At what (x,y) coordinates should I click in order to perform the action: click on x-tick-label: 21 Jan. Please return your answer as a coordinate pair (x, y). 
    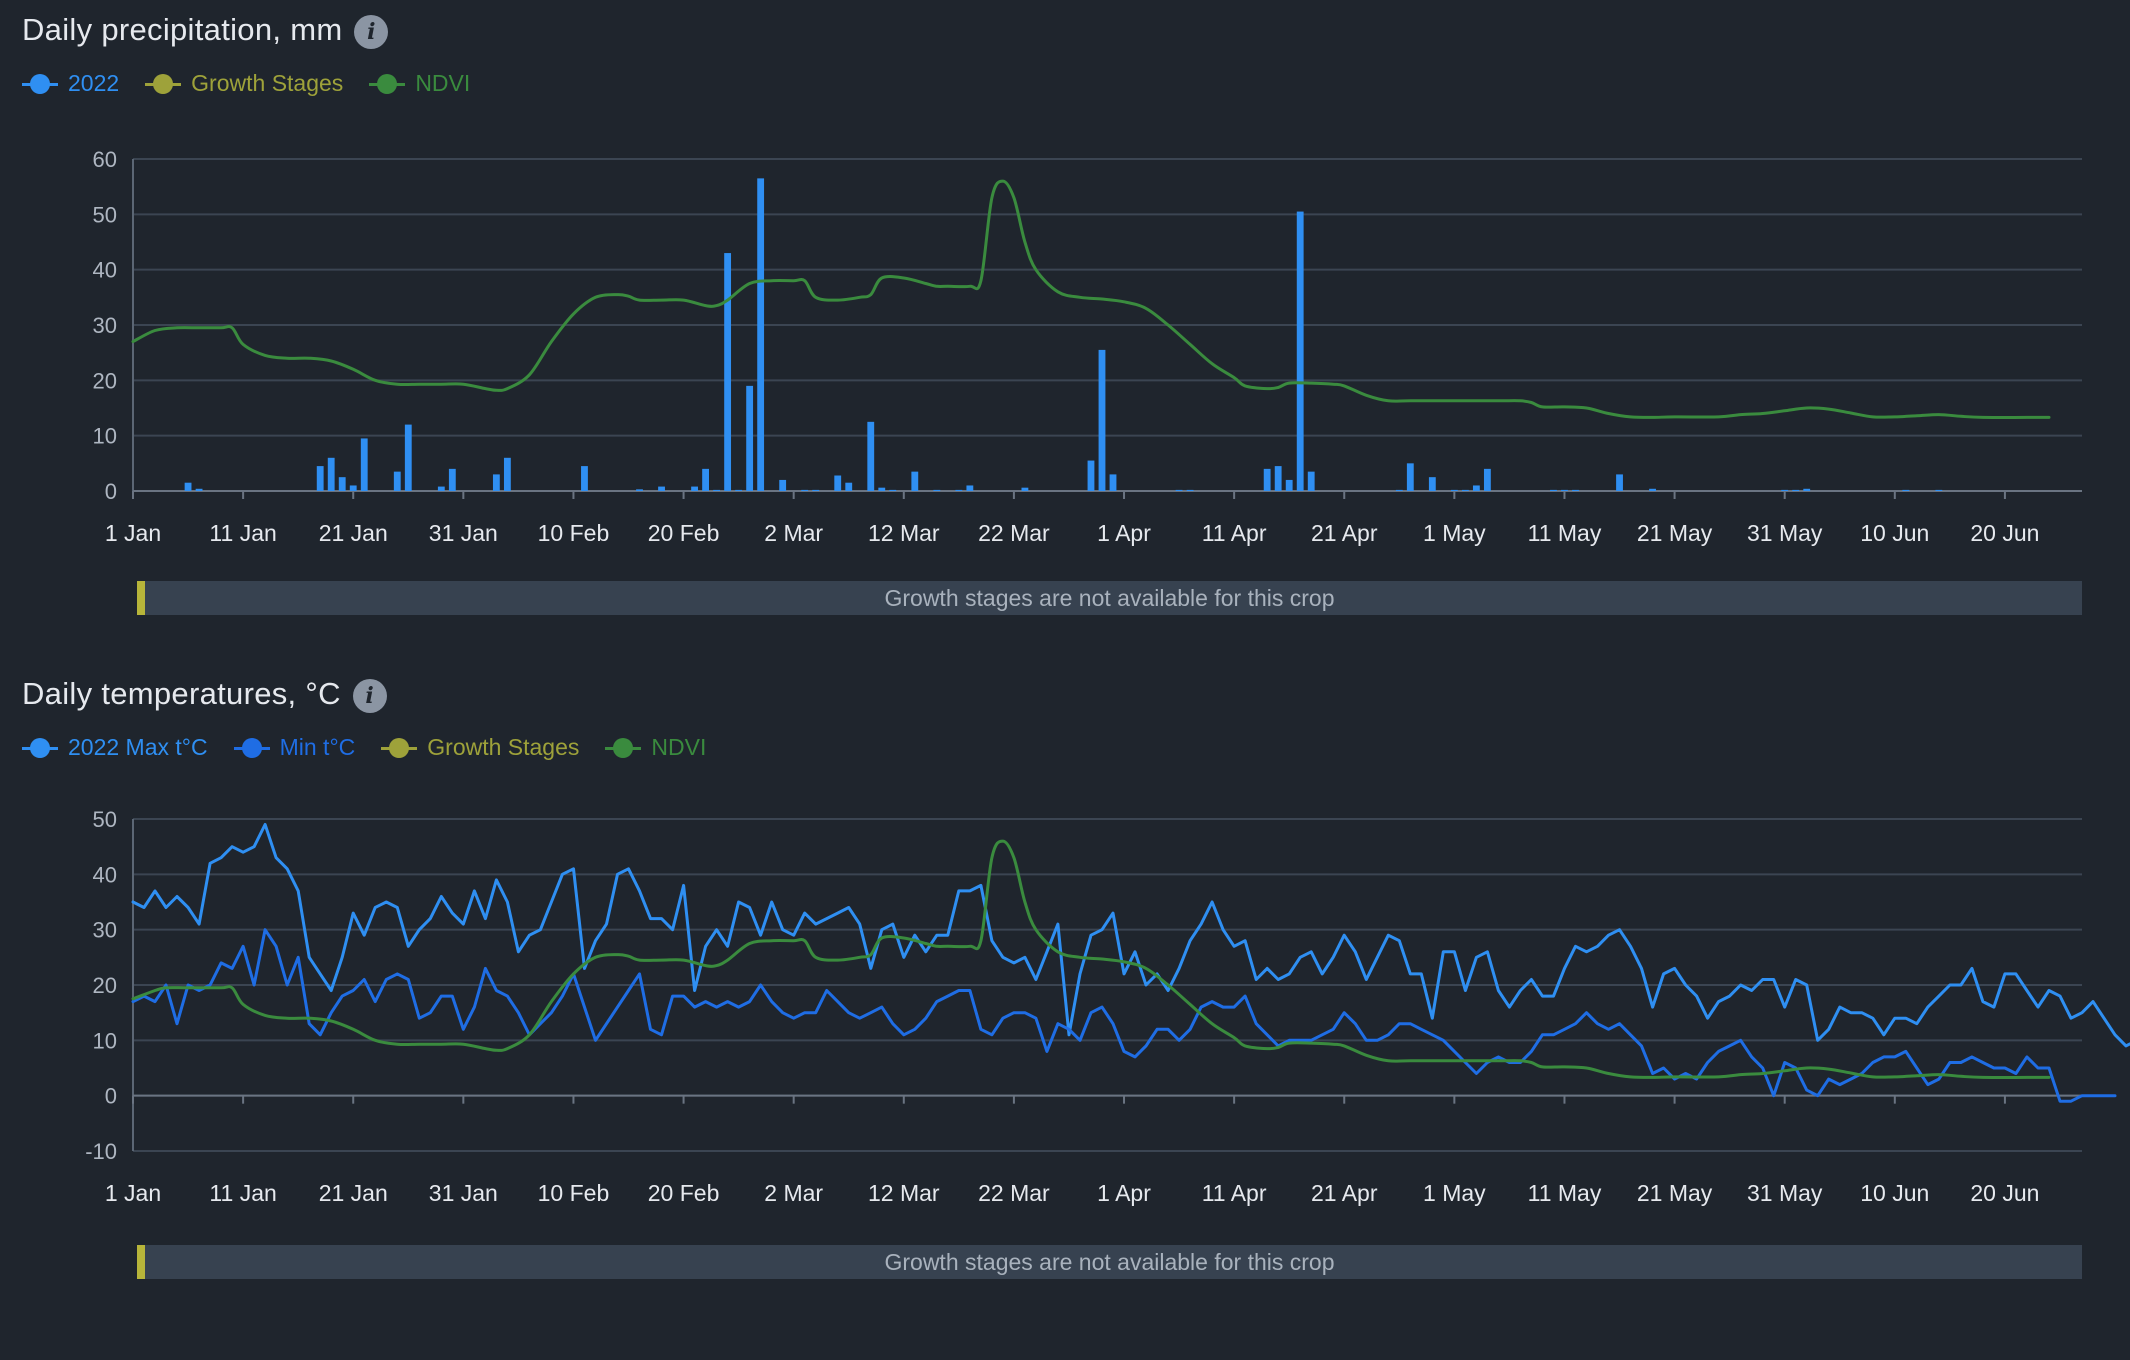
    Looking at the image, I should click on (353, 533).